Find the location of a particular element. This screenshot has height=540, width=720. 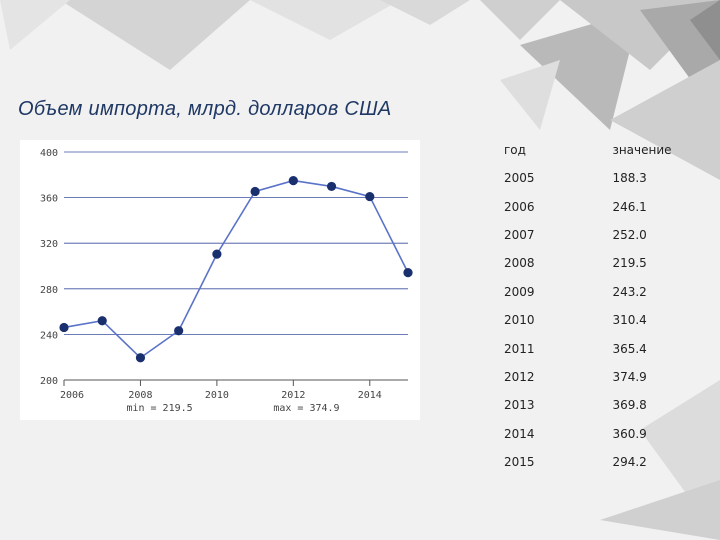

table-row: 2013 369.8 is located at coordinates (603, 405).